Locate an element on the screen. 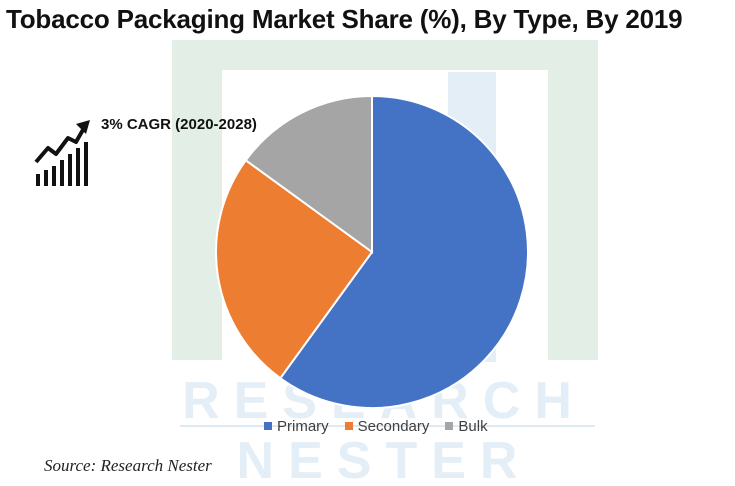 Image resolution: width=735 pixels, height=486 pixels. legend-swatch-bulk is located at coordinates (449, 426).